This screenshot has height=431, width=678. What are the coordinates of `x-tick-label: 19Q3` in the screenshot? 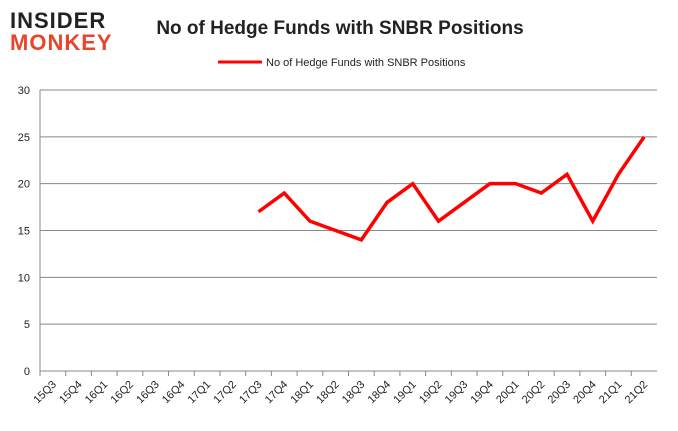 It's located at (457, 393).